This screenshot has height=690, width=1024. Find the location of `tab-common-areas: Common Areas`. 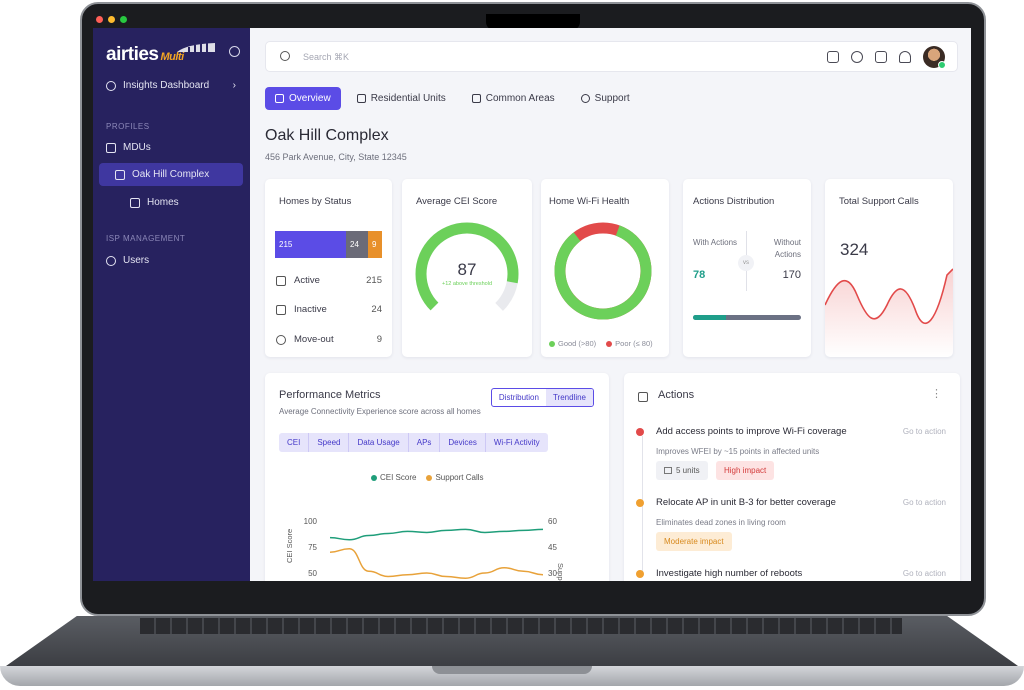

tab-common-areas: Common Areas is located at coordinates (513, 98).